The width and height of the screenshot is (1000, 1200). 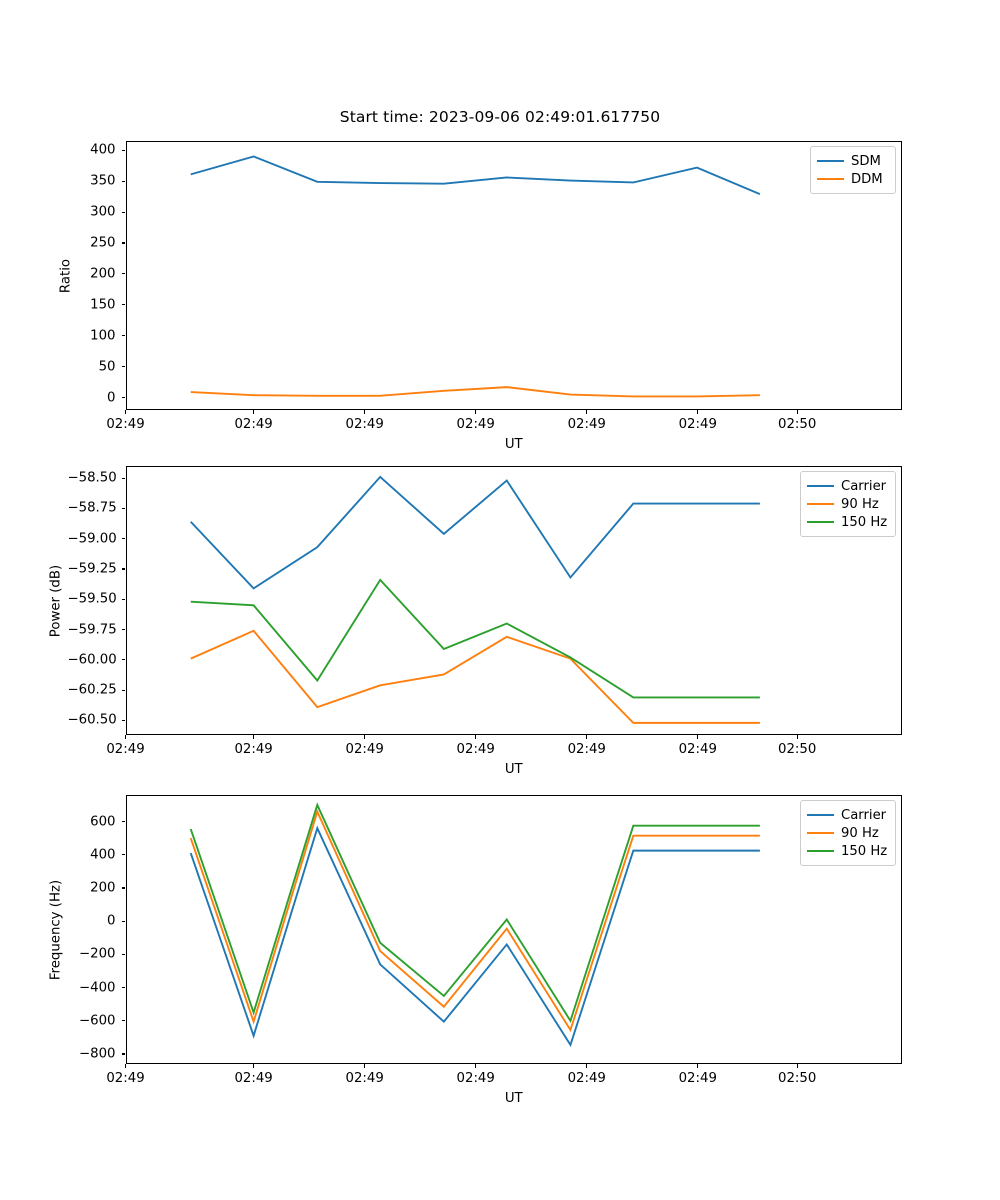 I want to click on legend-bottom: Carrier 90 Hz 150 Hz, so click(x=848, y=833).